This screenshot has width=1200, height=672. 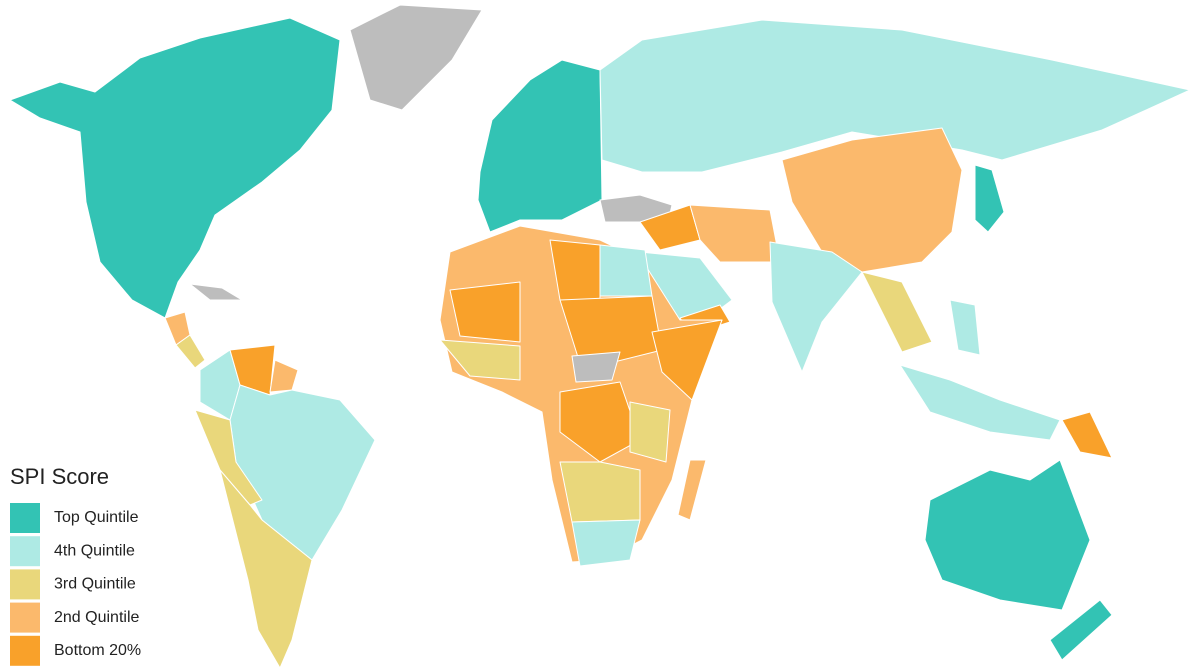 What do you see at coordinates (980, 402) in the screenshot?
I see `indonesia` at bounding box center [980, 402].